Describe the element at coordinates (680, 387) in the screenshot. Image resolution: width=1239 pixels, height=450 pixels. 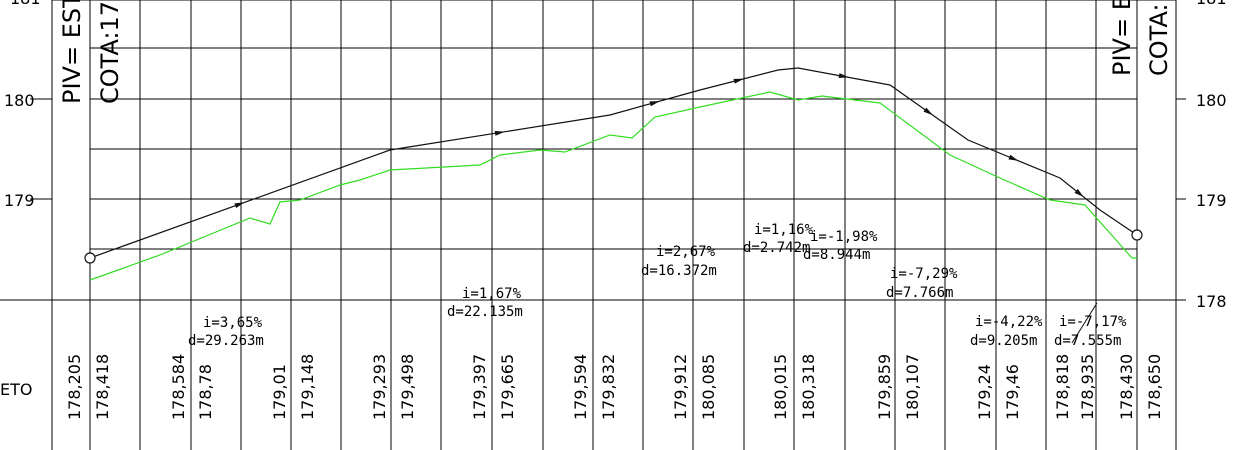
I see `terrain-elevation-value: 179,912` at that location.